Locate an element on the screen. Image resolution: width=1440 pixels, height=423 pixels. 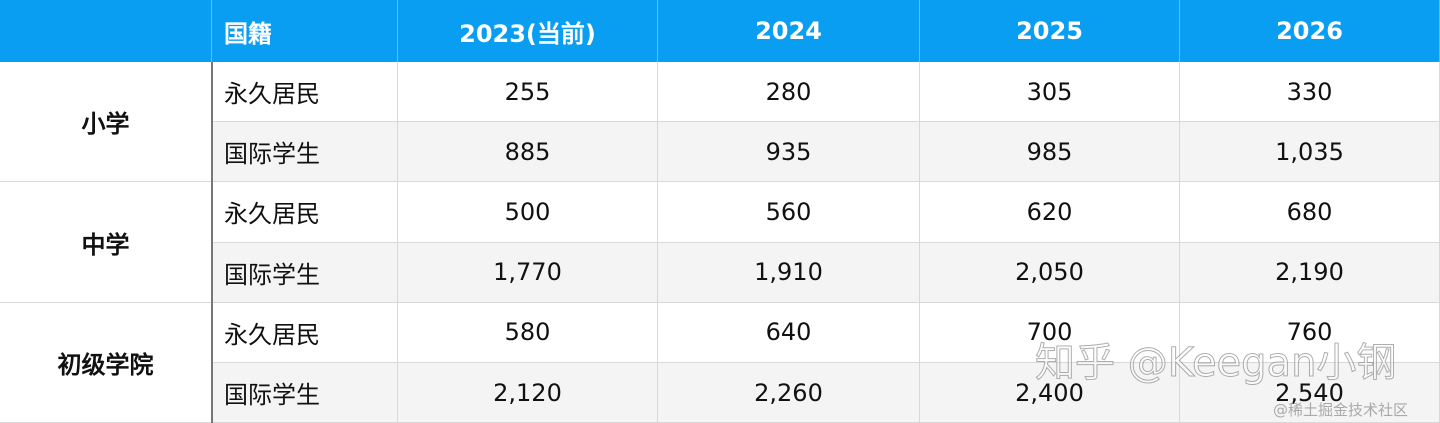
value-cell: 640 is located at coordinates (789, 332).